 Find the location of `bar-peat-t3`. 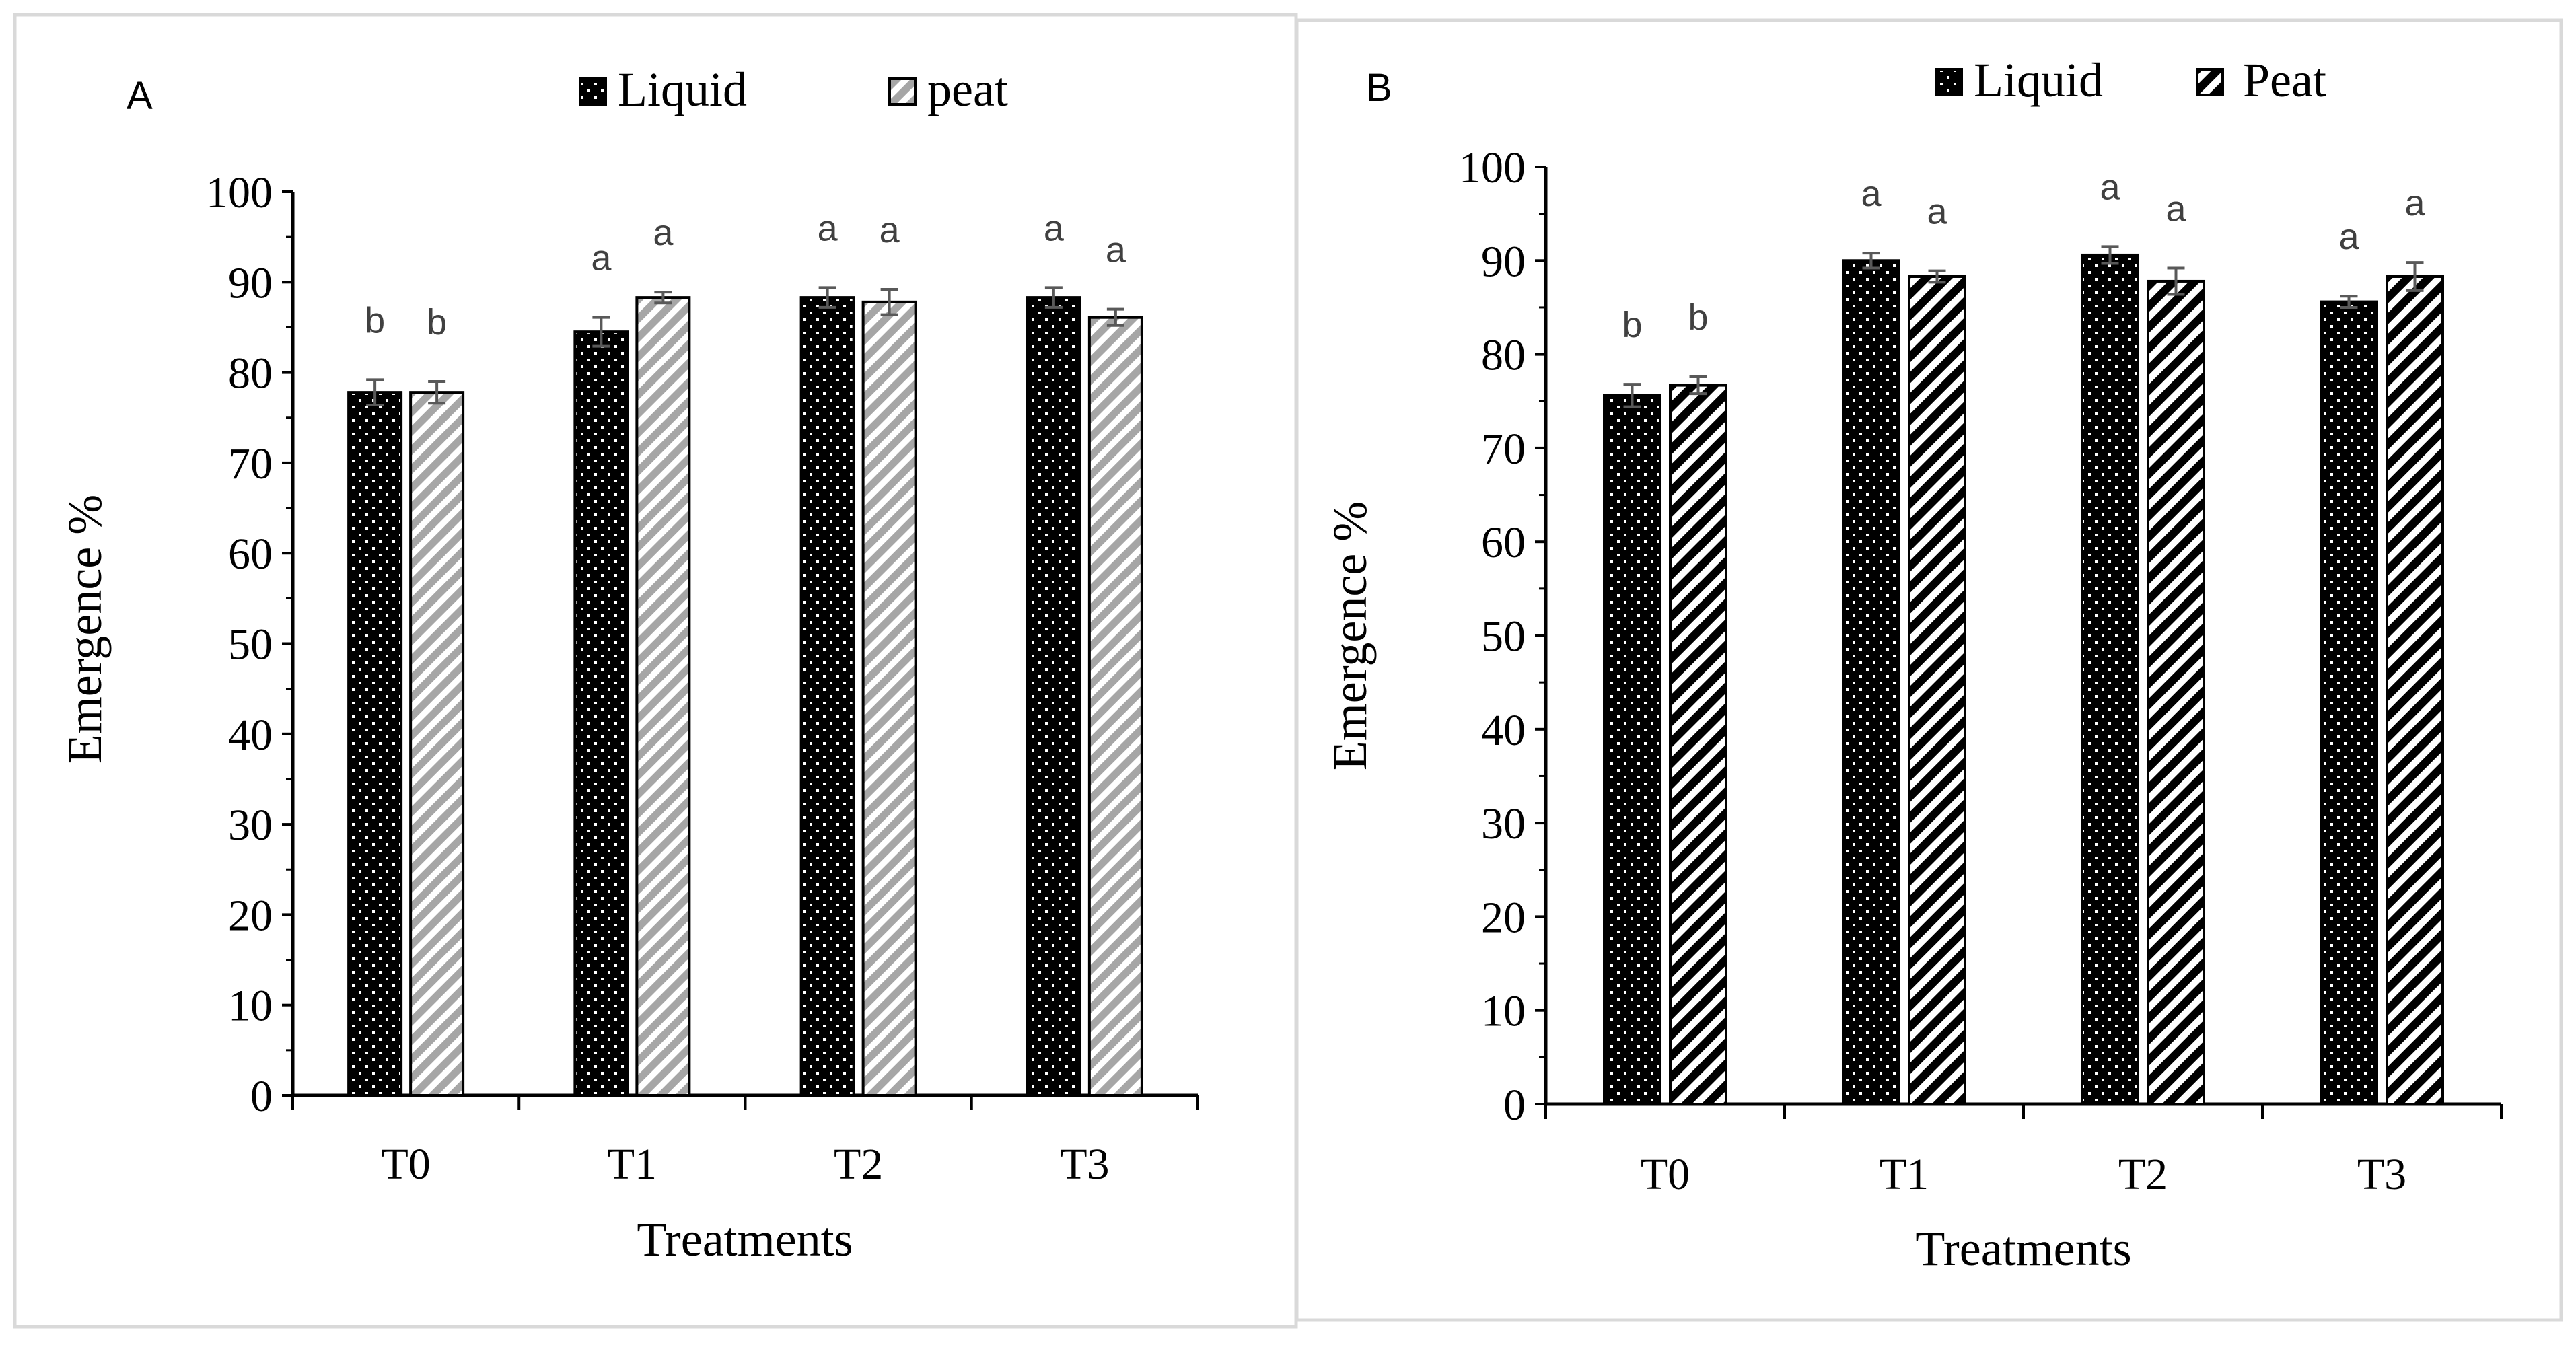

bar-peat-t3 is located at coordinates (1115, 707).